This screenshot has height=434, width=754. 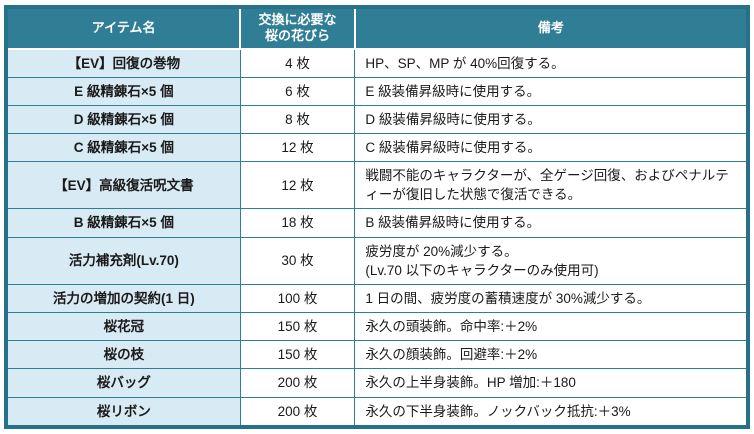 I want to click on item-name-cell: 桜花冠, so click(x=123, y=327).